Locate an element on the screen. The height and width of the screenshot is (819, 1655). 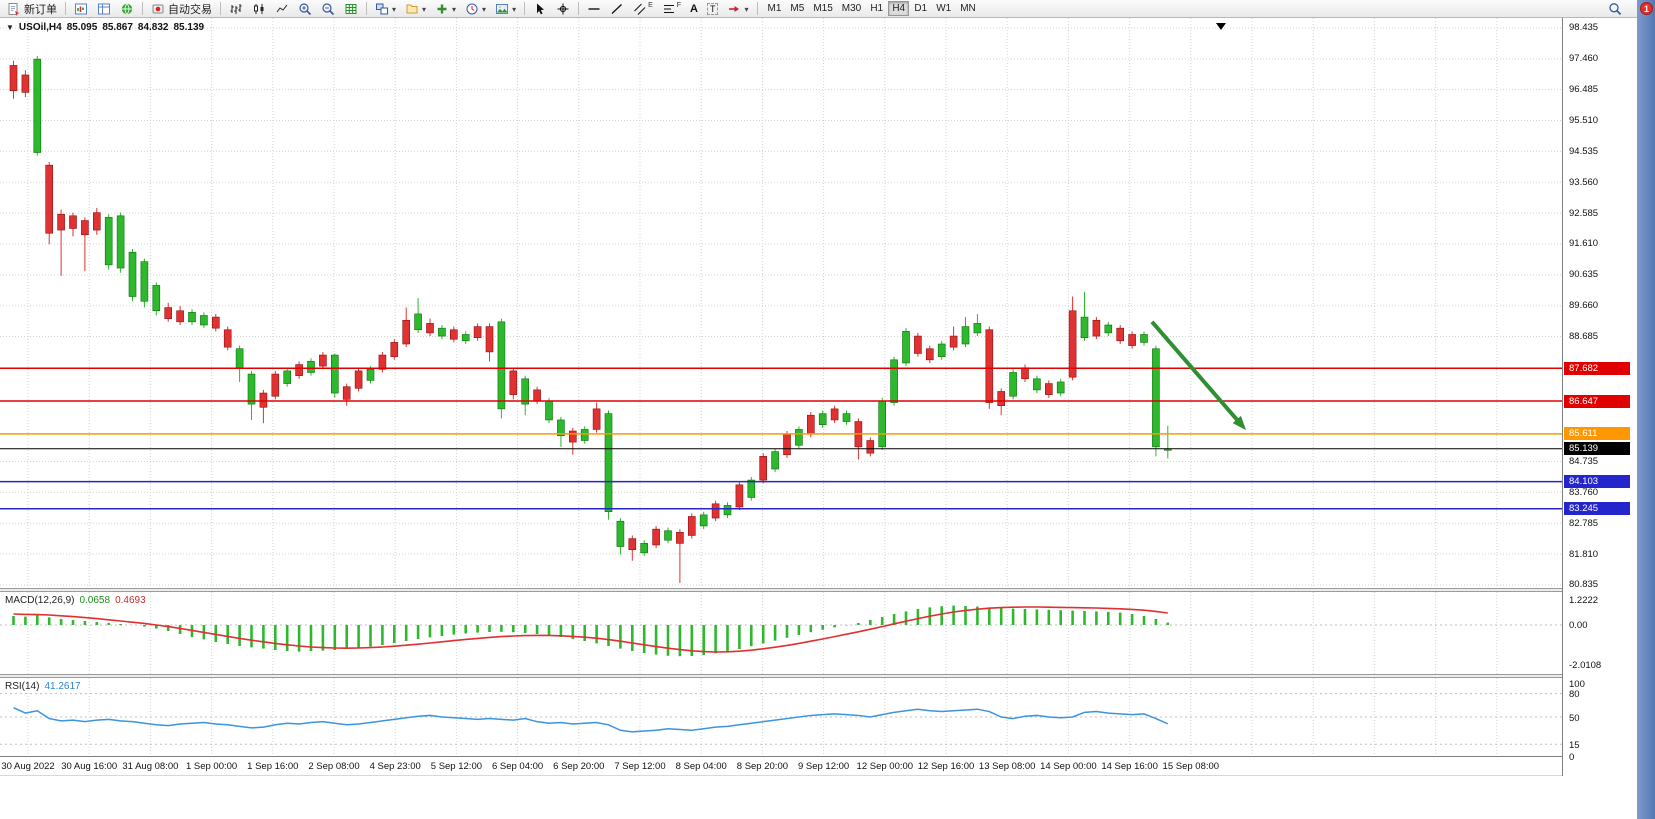
rsi-name: RSI(14) is located at coordinates (22, 686).